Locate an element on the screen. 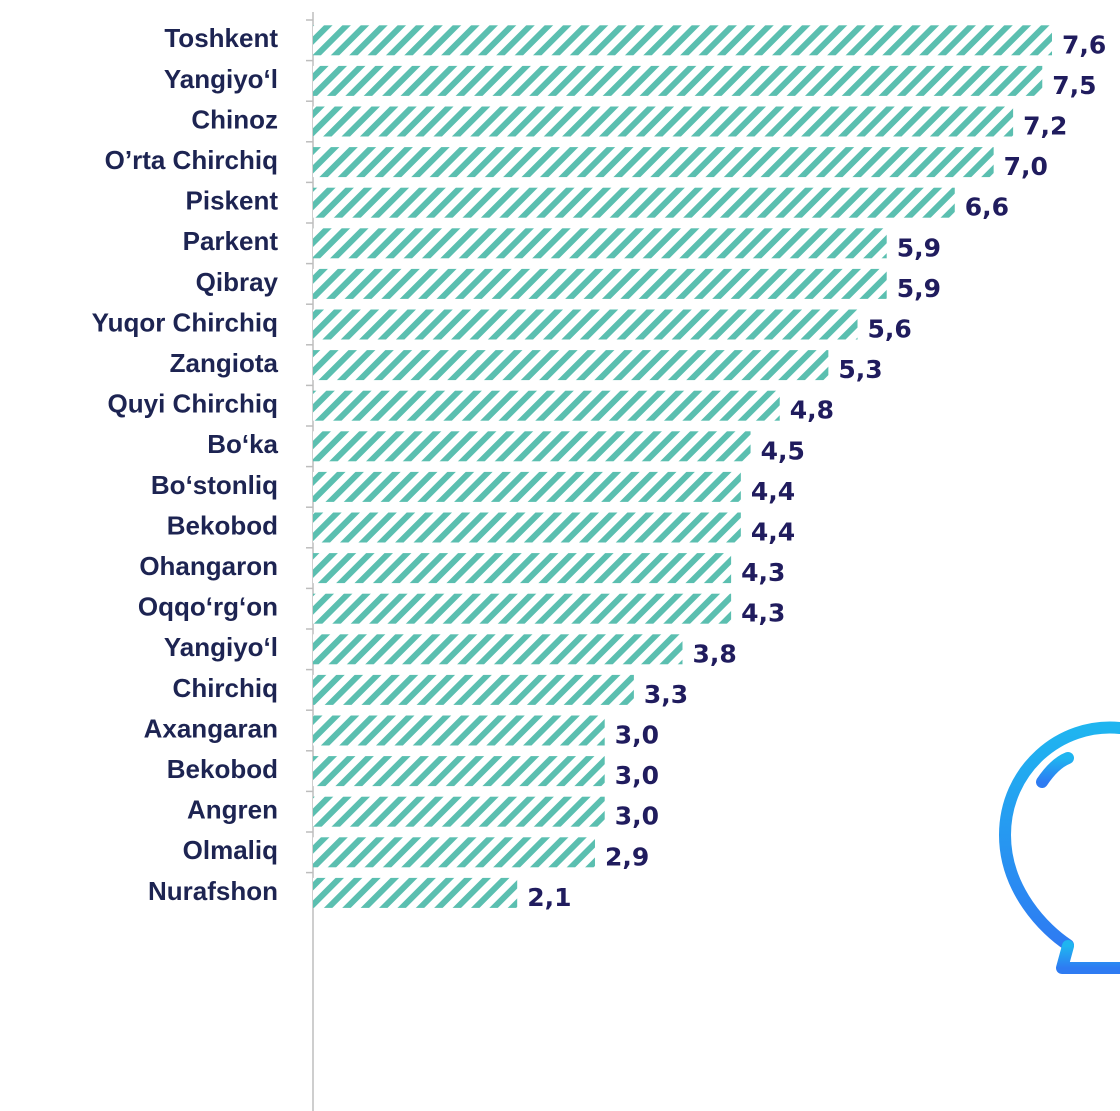 The width and height of the screenshot is (1120, 1111). category-label: Yuqor Chirchiq is located at coordinates (185, 322).